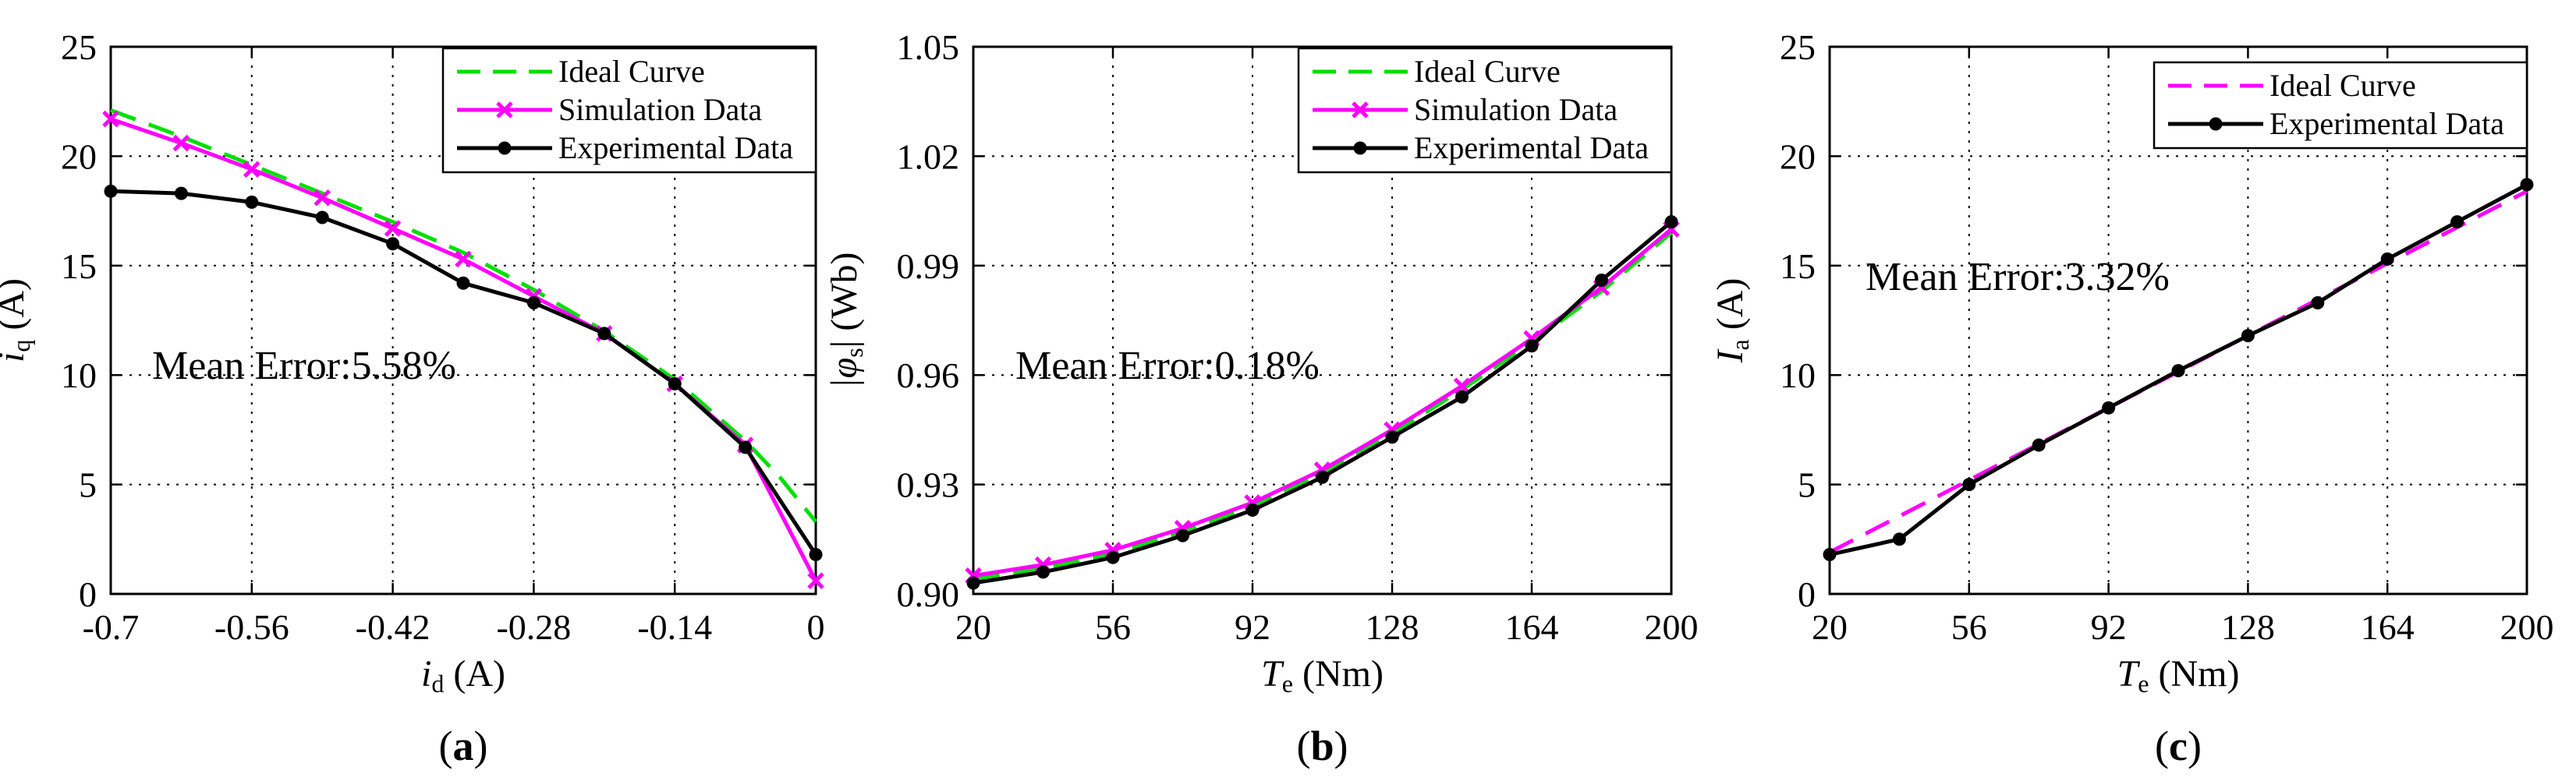  I want to click on y-tick-label: 0.99, so click(929, 266).